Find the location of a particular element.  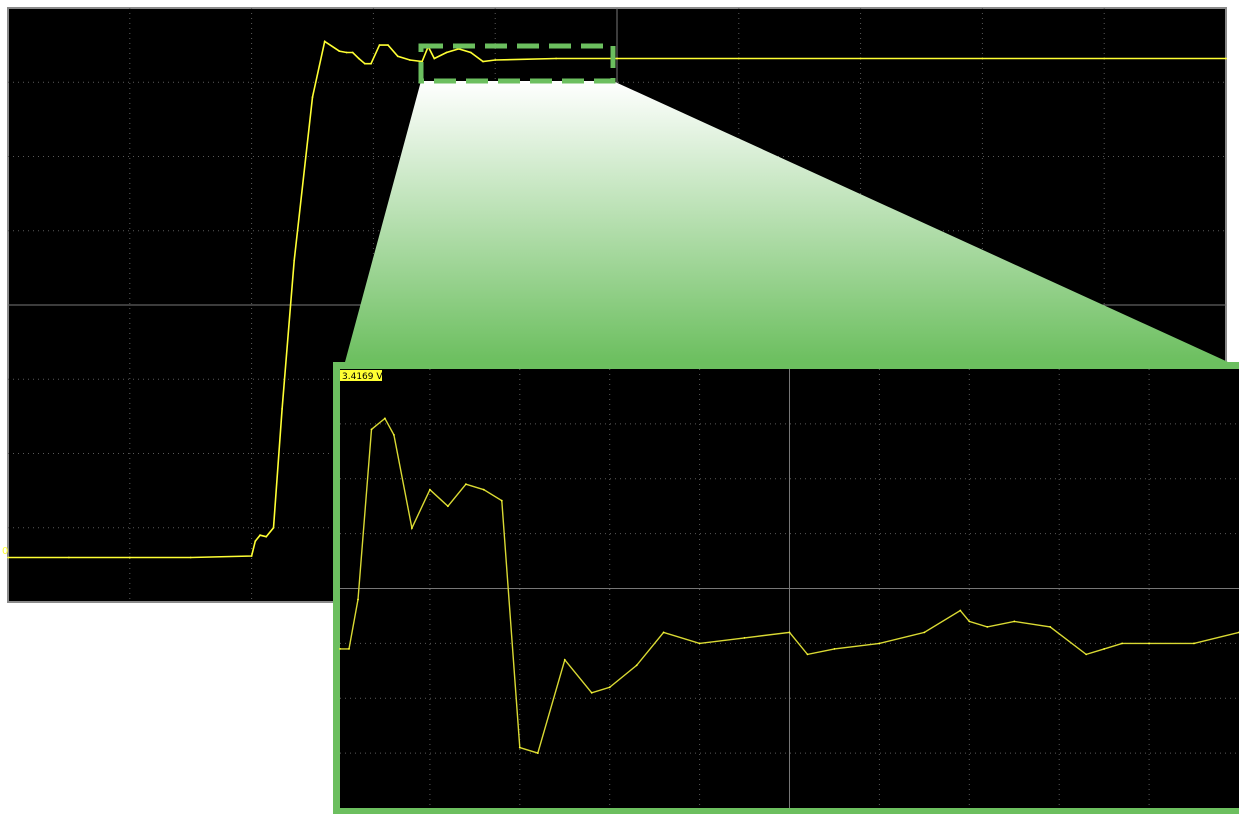

zoom-selection-box is located at coordinates (517, 63).